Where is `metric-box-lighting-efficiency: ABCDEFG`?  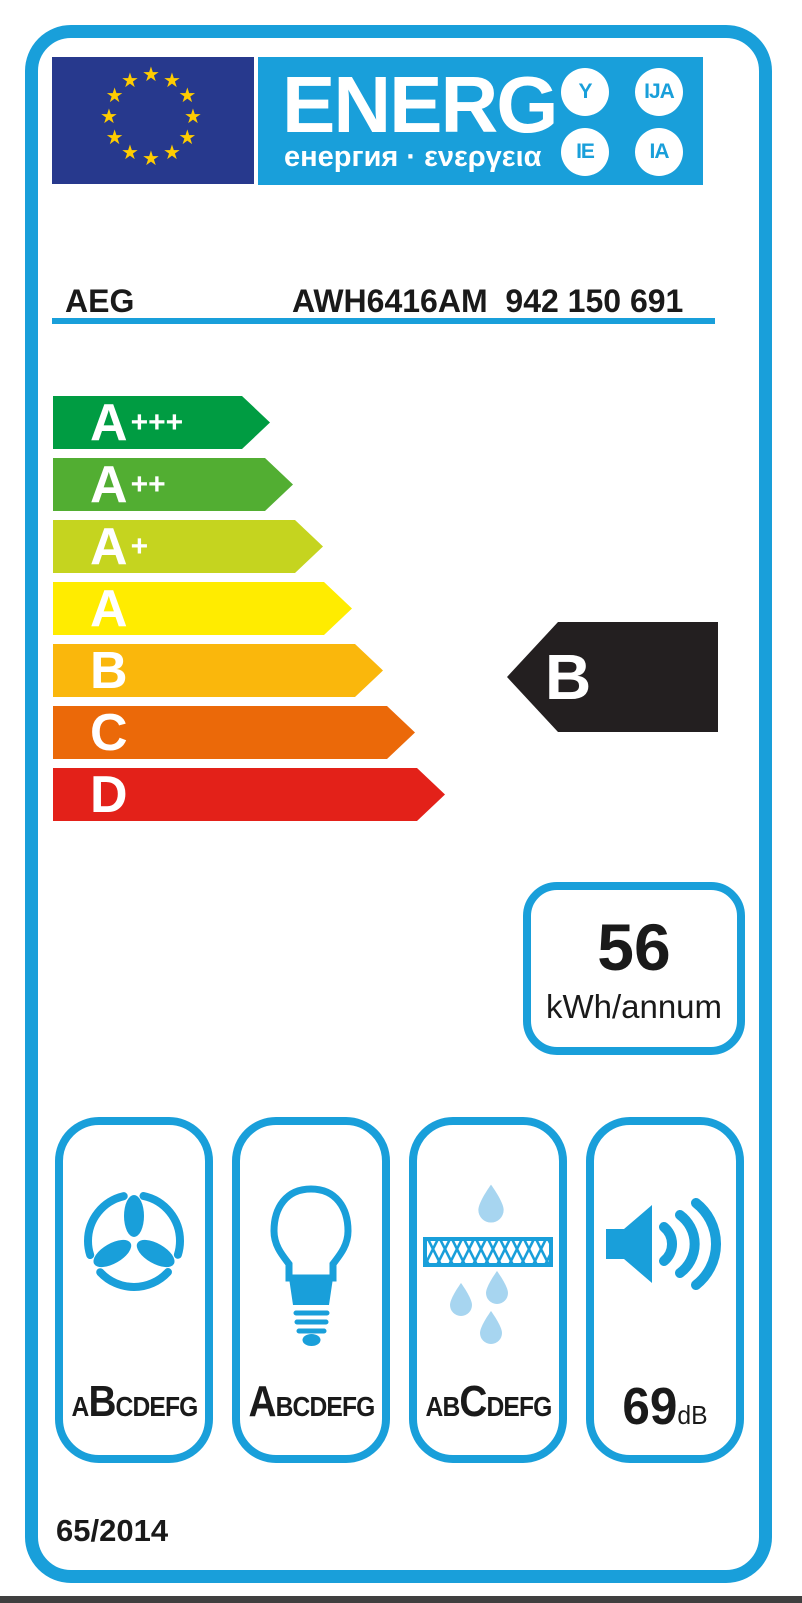 metric-box-lighting-efficiency: ABCDEFG is located at coordinates (311, 1290).